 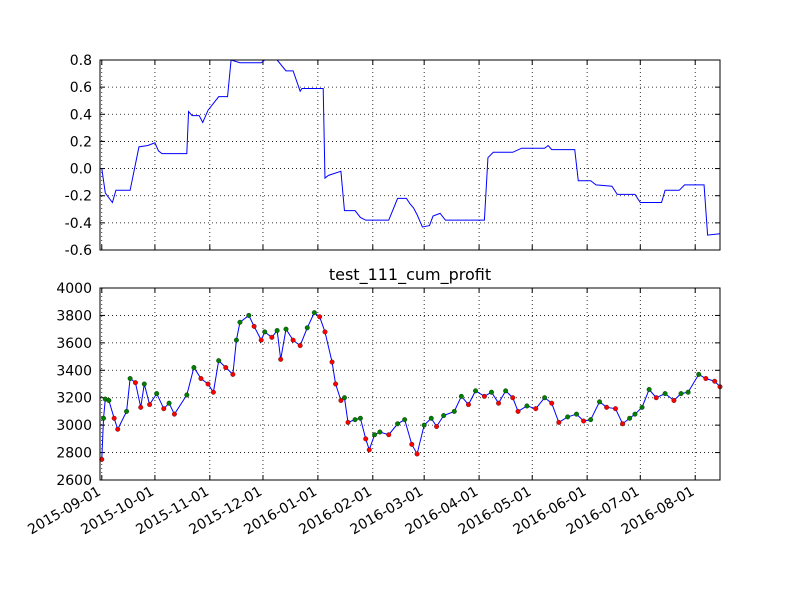 I want to click on y-tick-label: 0.4, so click(x=81, y=115).